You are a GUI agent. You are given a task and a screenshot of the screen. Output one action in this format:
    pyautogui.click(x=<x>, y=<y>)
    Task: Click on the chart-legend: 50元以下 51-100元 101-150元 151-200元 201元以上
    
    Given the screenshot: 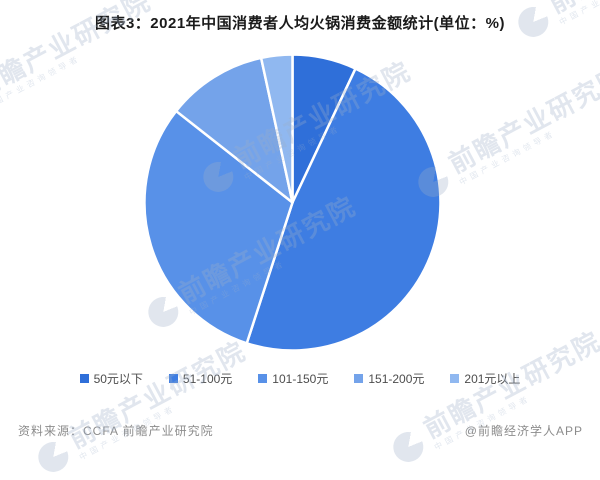 What is the action you would take?
    pyautogui.click(x=300, y=378)
    